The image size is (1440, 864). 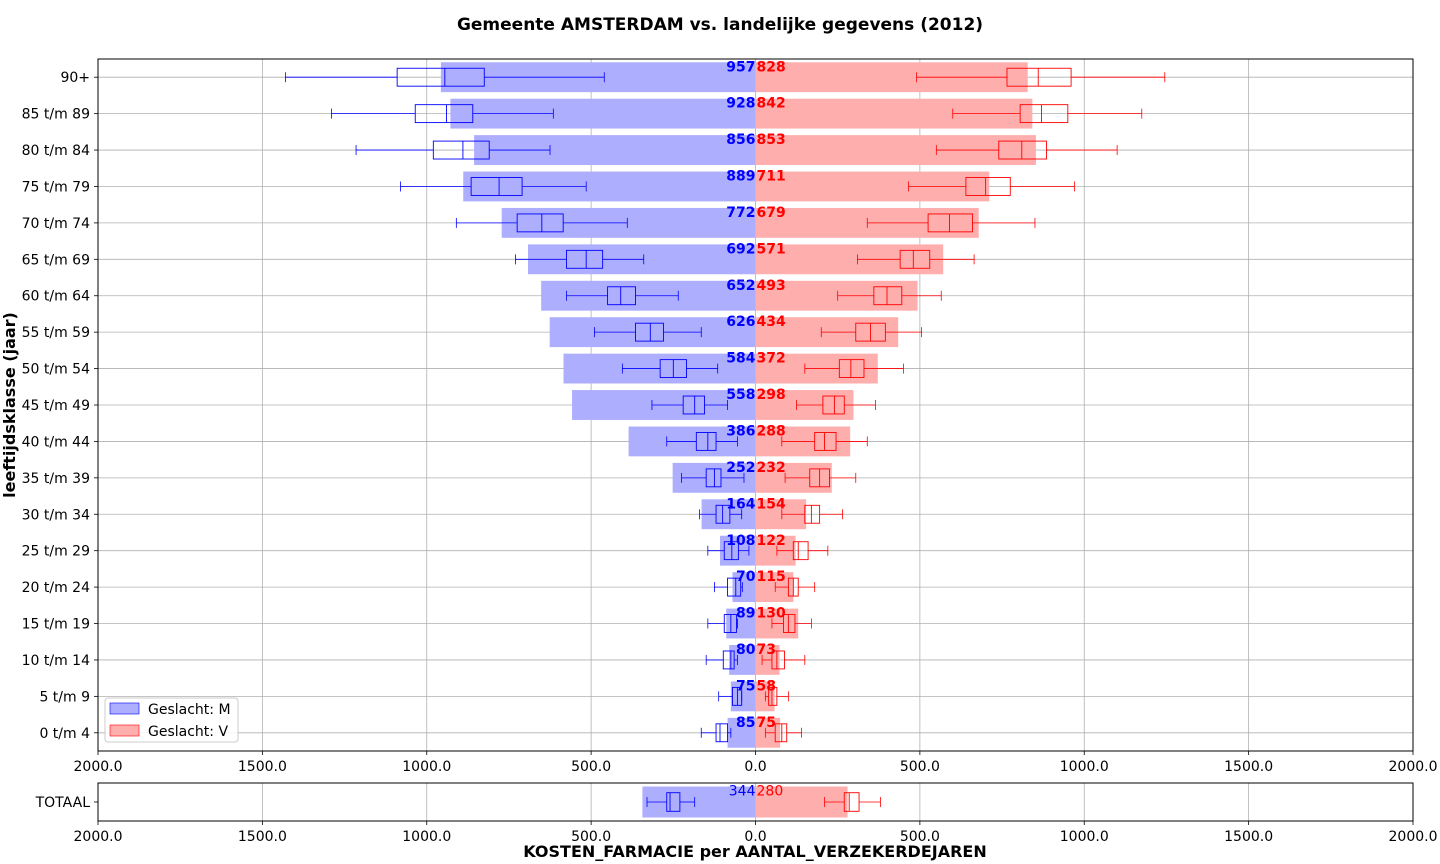 I want to click on value-label-v: 571, so click(x=771, y=249).